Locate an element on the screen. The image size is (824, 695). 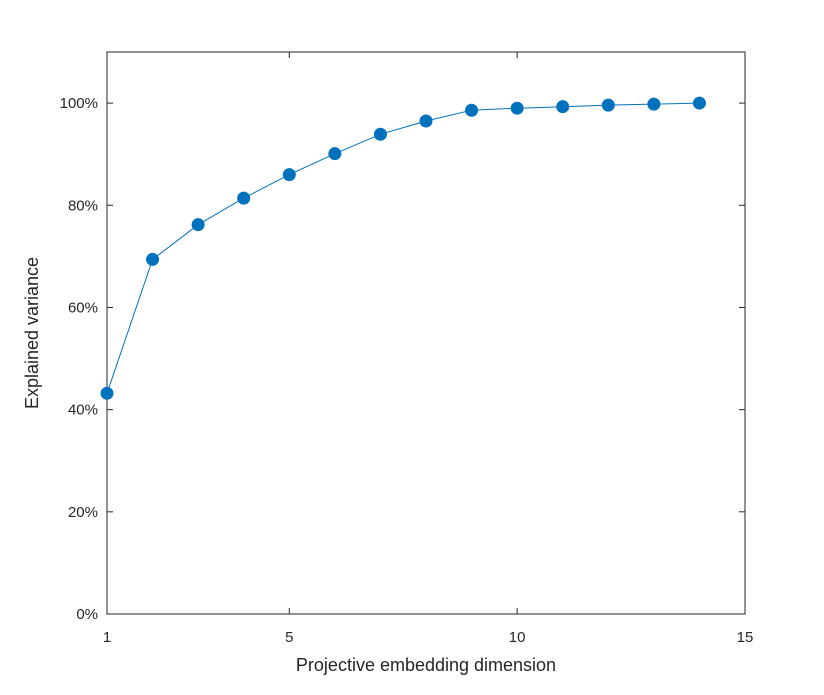
y-tick-label: 100% is located at coordinates (79, 103).